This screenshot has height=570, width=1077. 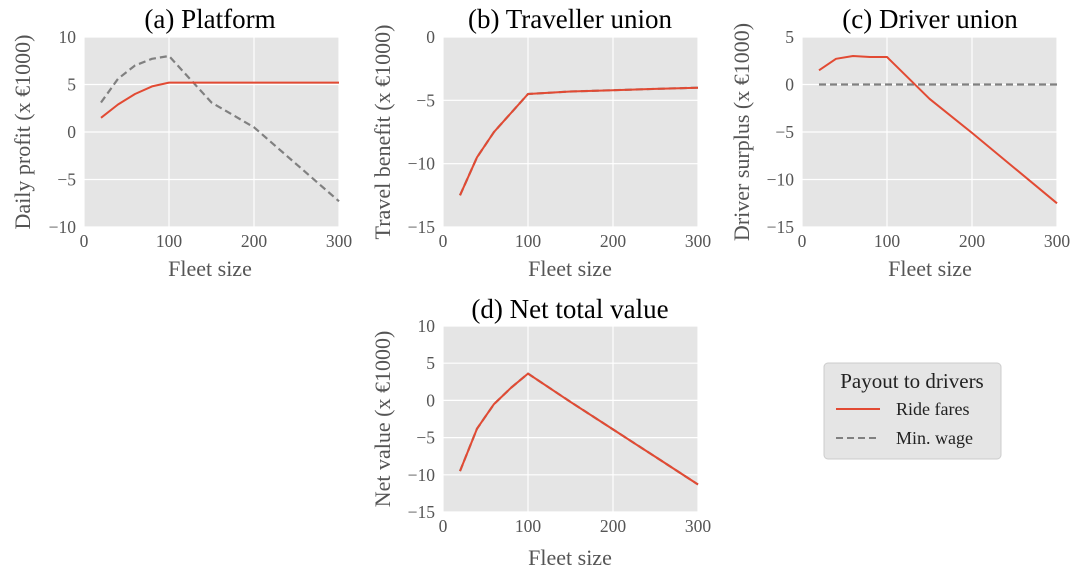 What do you see at coordinates (698, 241) in the screenshot?
I see `panel-b-xtick-label: 300` at bounding box center [698, 241].